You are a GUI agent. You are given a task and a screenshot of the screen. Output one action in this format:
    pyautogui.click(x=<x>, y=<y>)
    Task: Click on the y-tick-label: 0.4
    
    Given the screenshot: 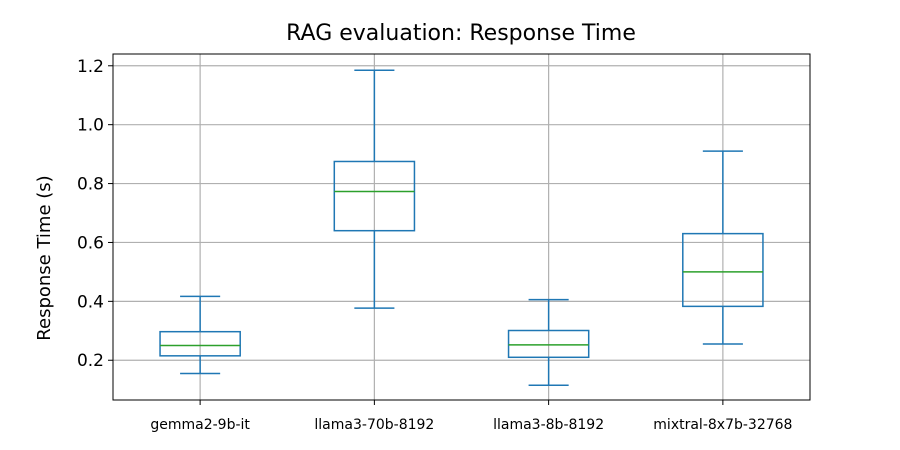 What is the action you would take?
    pyautogui.click(x=90, y=302)
    